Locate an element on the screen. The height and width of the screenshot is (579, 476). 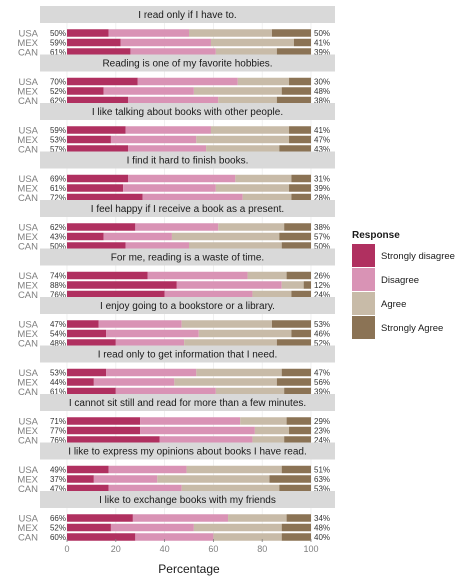
x-tick-label: 80 is located at coordinates (262, 549).